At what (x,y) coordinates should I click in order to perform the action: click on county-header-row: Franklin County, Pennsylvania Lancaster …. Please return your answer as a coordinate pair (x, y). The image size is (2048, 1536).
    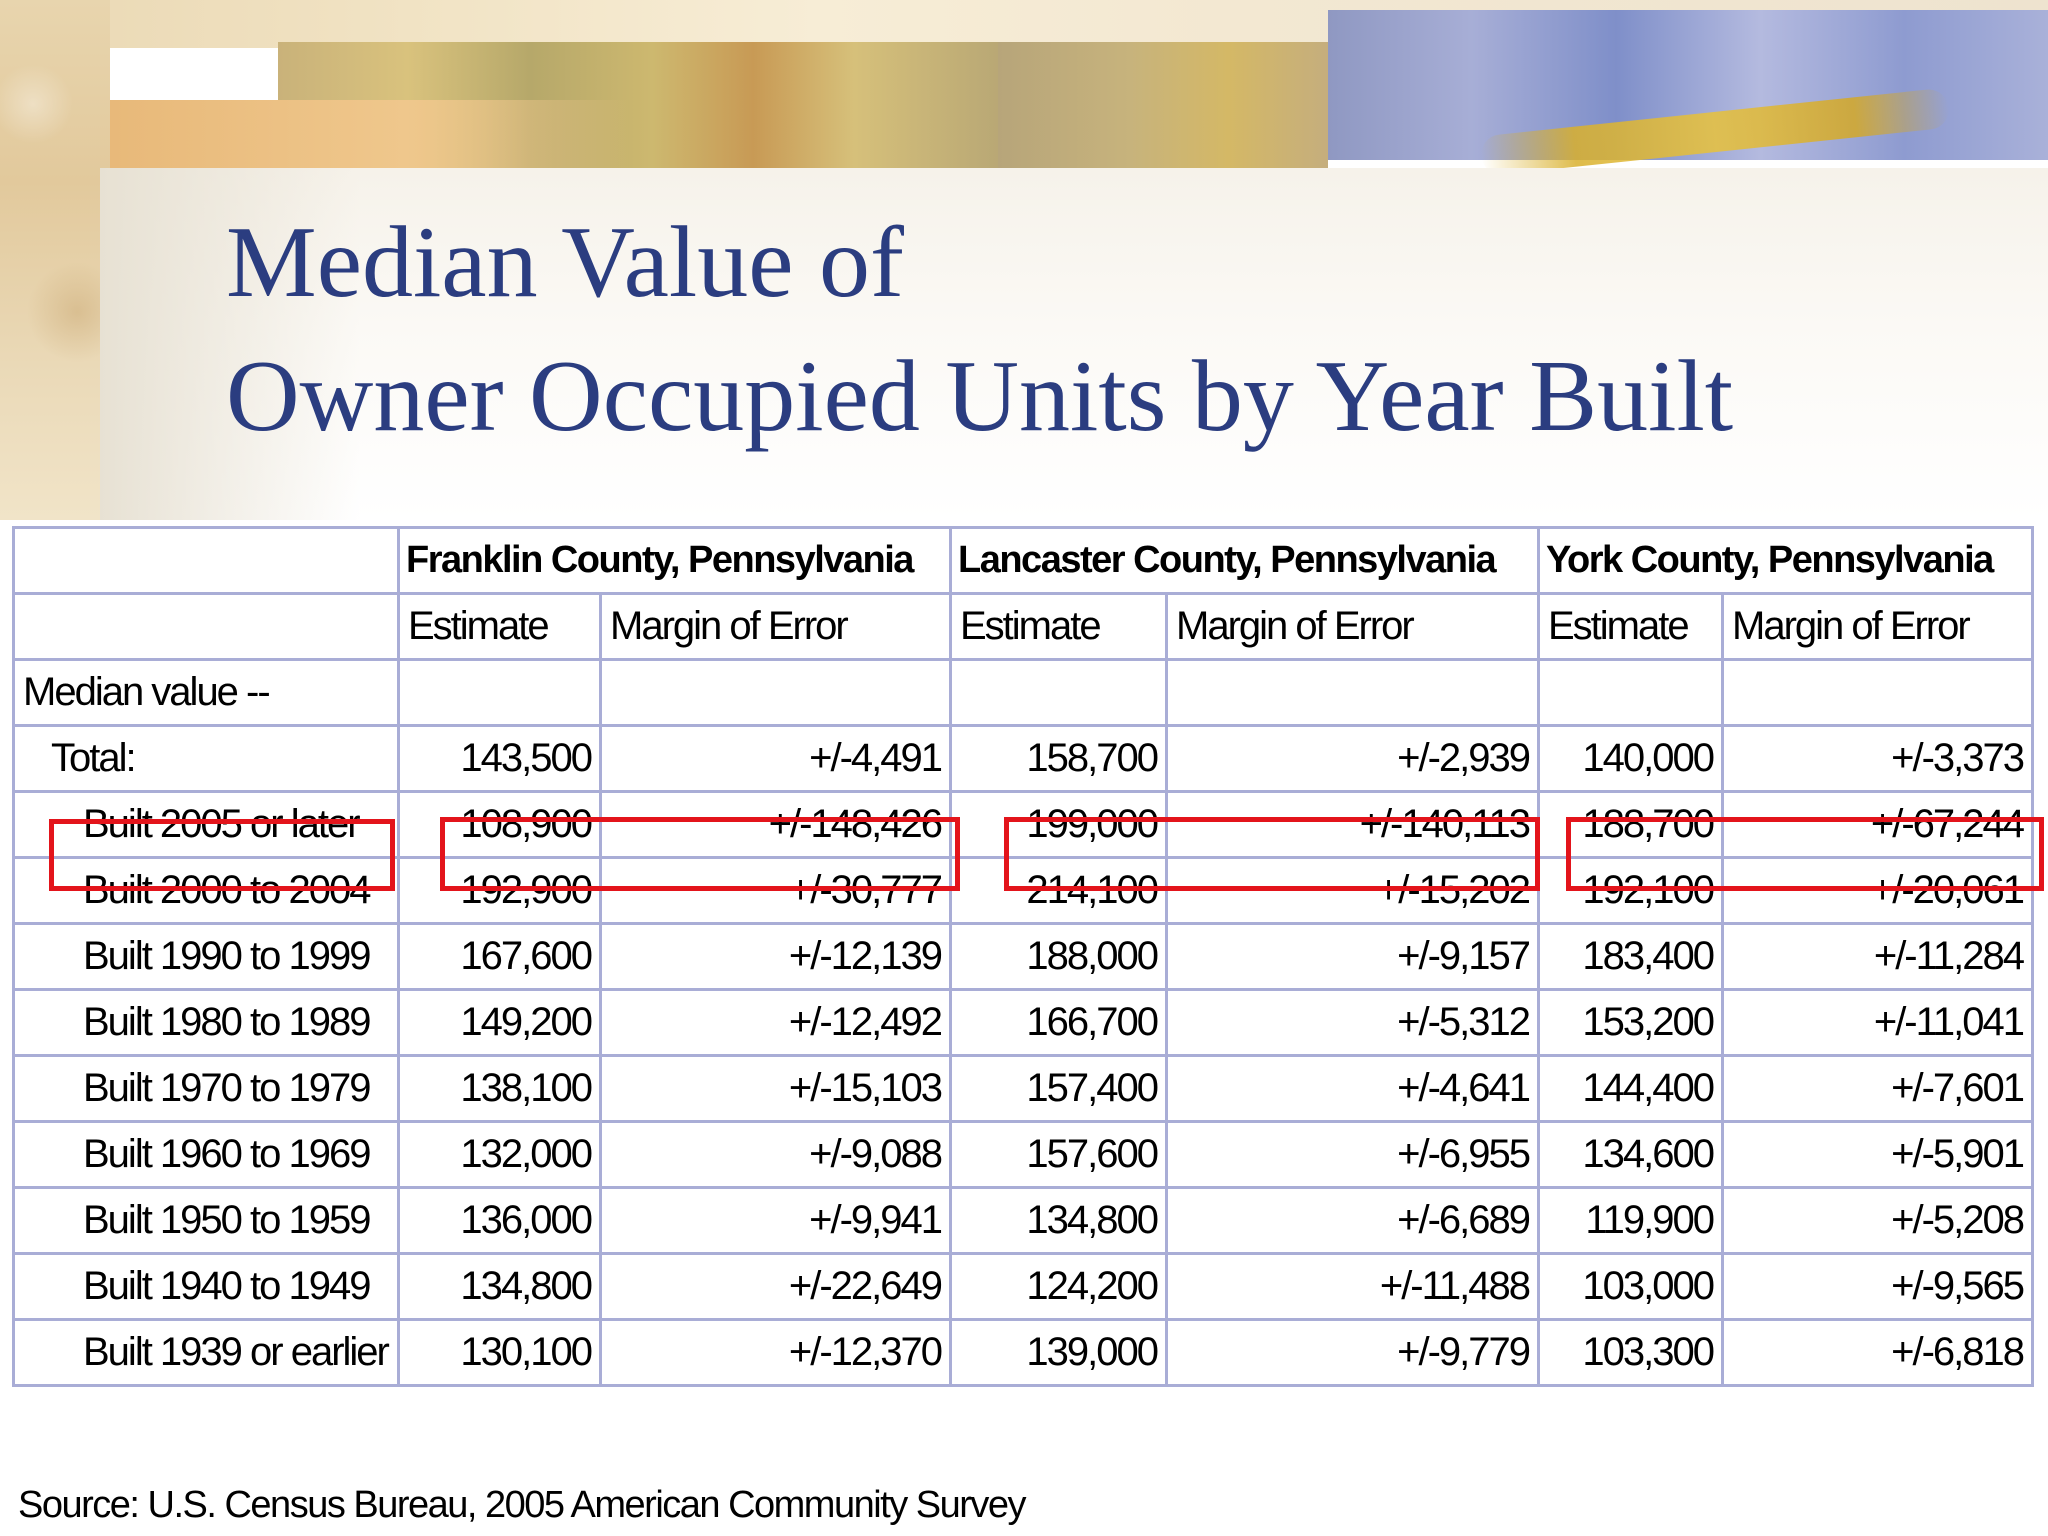
    Looking at the image, I should click on (1023, 560).